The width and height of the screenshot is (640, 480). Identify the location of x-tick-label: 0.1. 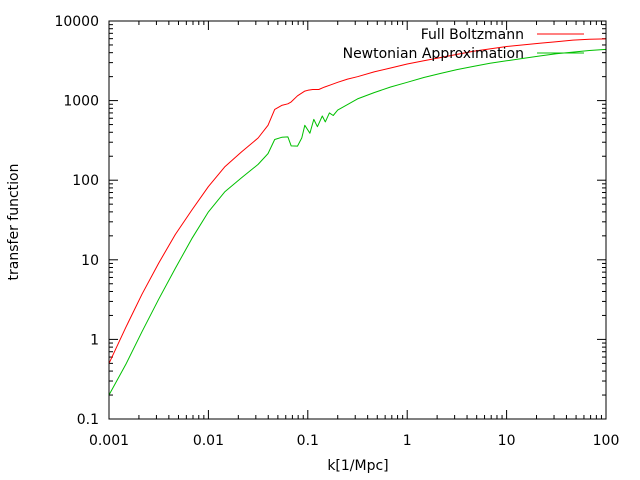
(308, 441).